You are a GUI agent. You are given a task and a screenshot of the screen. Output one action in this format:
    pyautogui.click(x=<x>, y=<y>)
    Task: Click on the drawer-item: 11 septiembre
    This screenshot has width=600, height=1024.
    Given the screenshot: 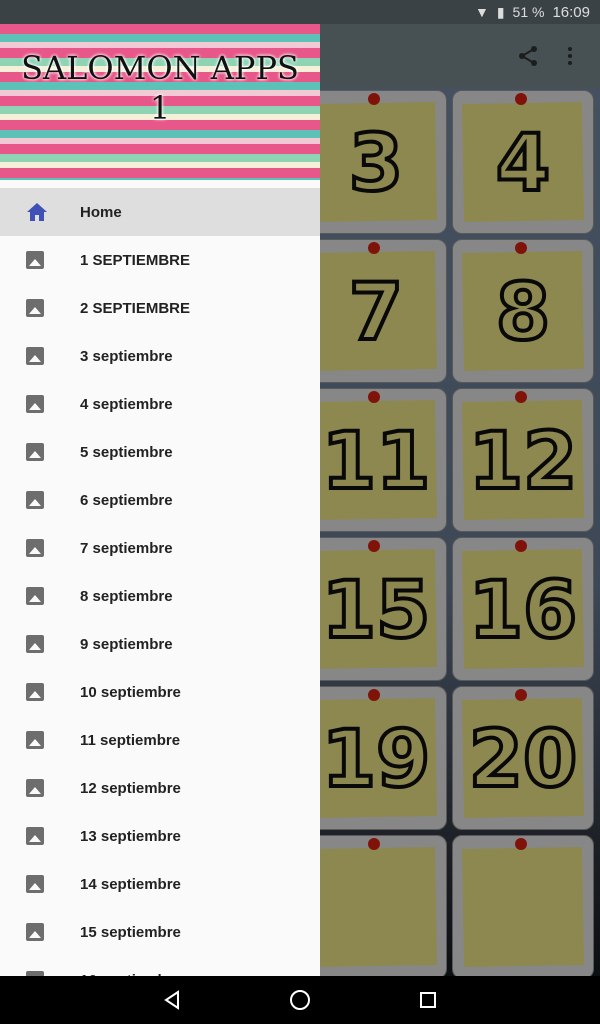 What is the action you would take?
    pyautogui.click(x=160, y=740)
    